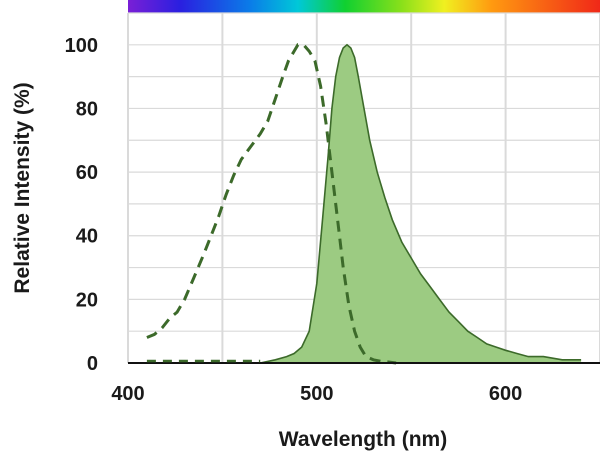 The width and height of the screenshot is (600, 458). Describe the element at coordinates (505, 394) in the screenshot. I see `x-tick-label: 600` at that location.